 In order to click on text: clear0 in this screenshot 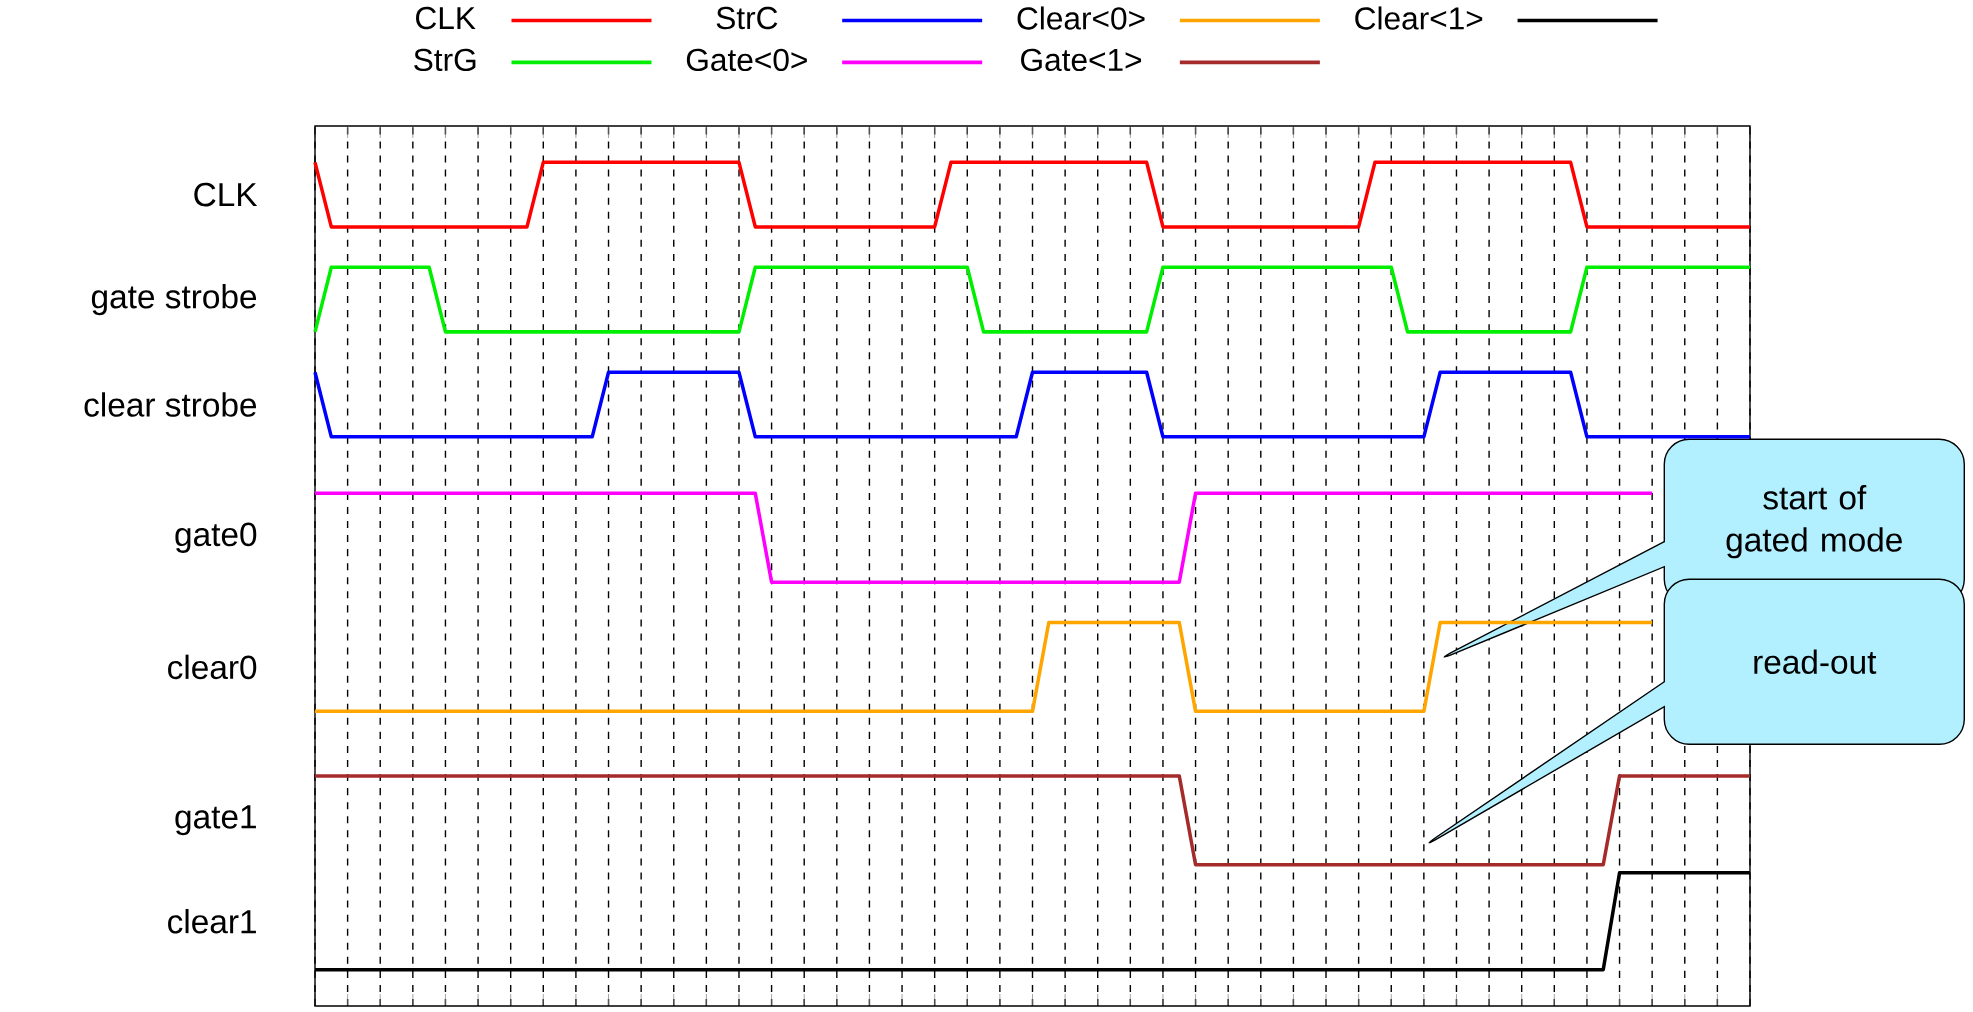, I will do `click(212, 667)`.